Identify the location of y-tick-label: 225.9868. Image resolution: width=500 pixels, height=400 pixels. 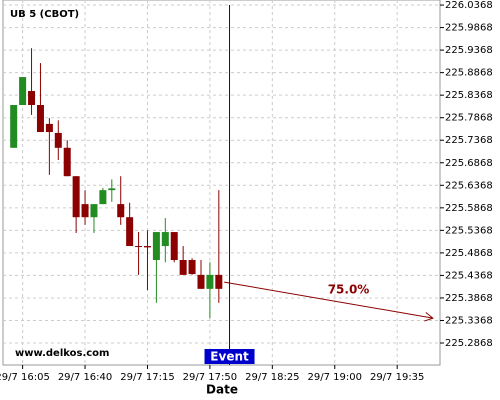
(469, 28).